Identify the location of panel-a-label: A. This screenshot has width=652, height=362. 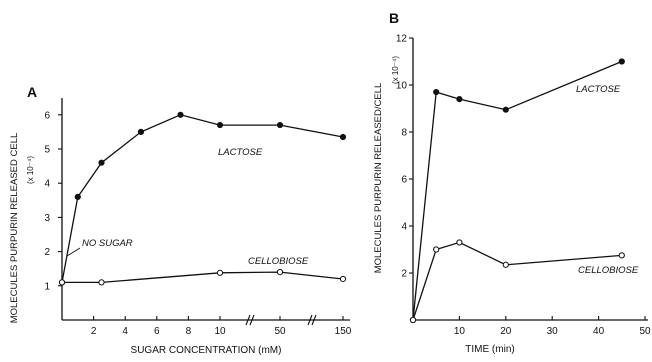
(32, 92).